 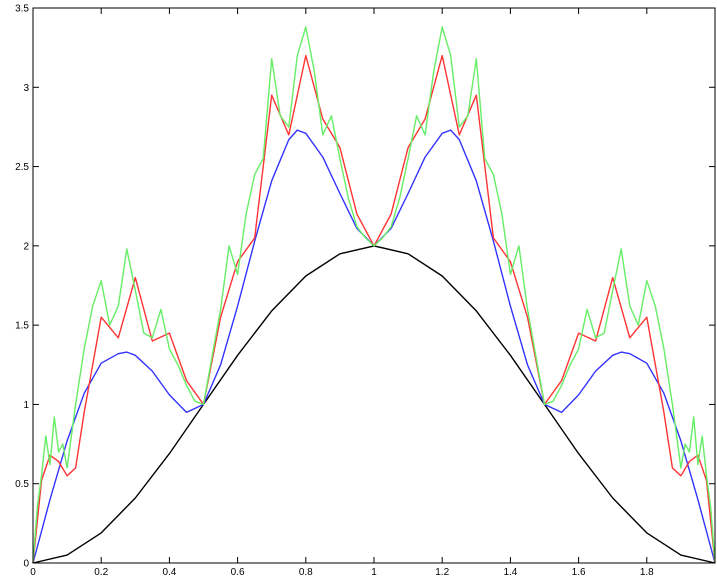 I want to click on y-tick-label: 3, so click(x=26, y=88).